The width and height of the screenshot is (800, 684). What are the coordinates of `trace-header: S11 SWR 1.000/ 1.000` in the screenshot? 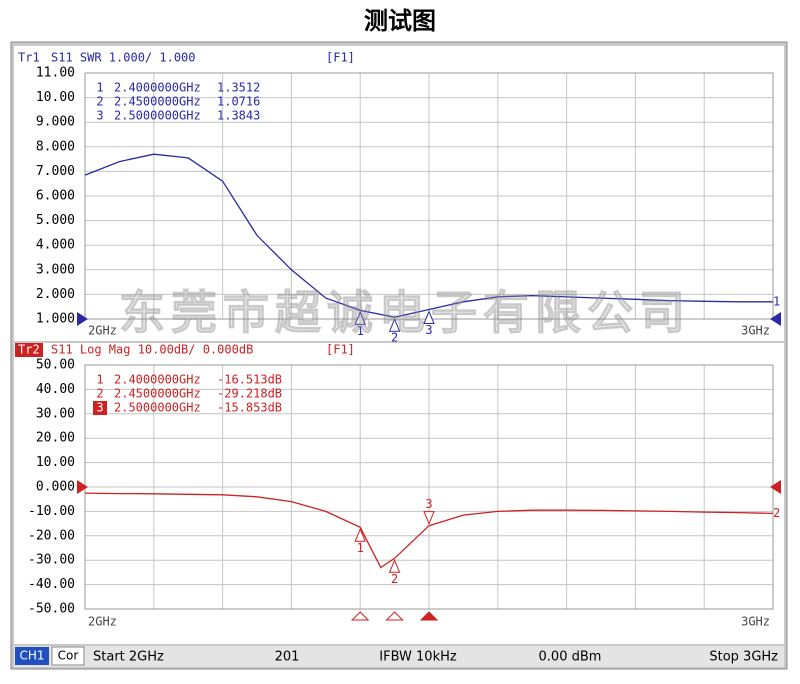 It's located at (123, 58).